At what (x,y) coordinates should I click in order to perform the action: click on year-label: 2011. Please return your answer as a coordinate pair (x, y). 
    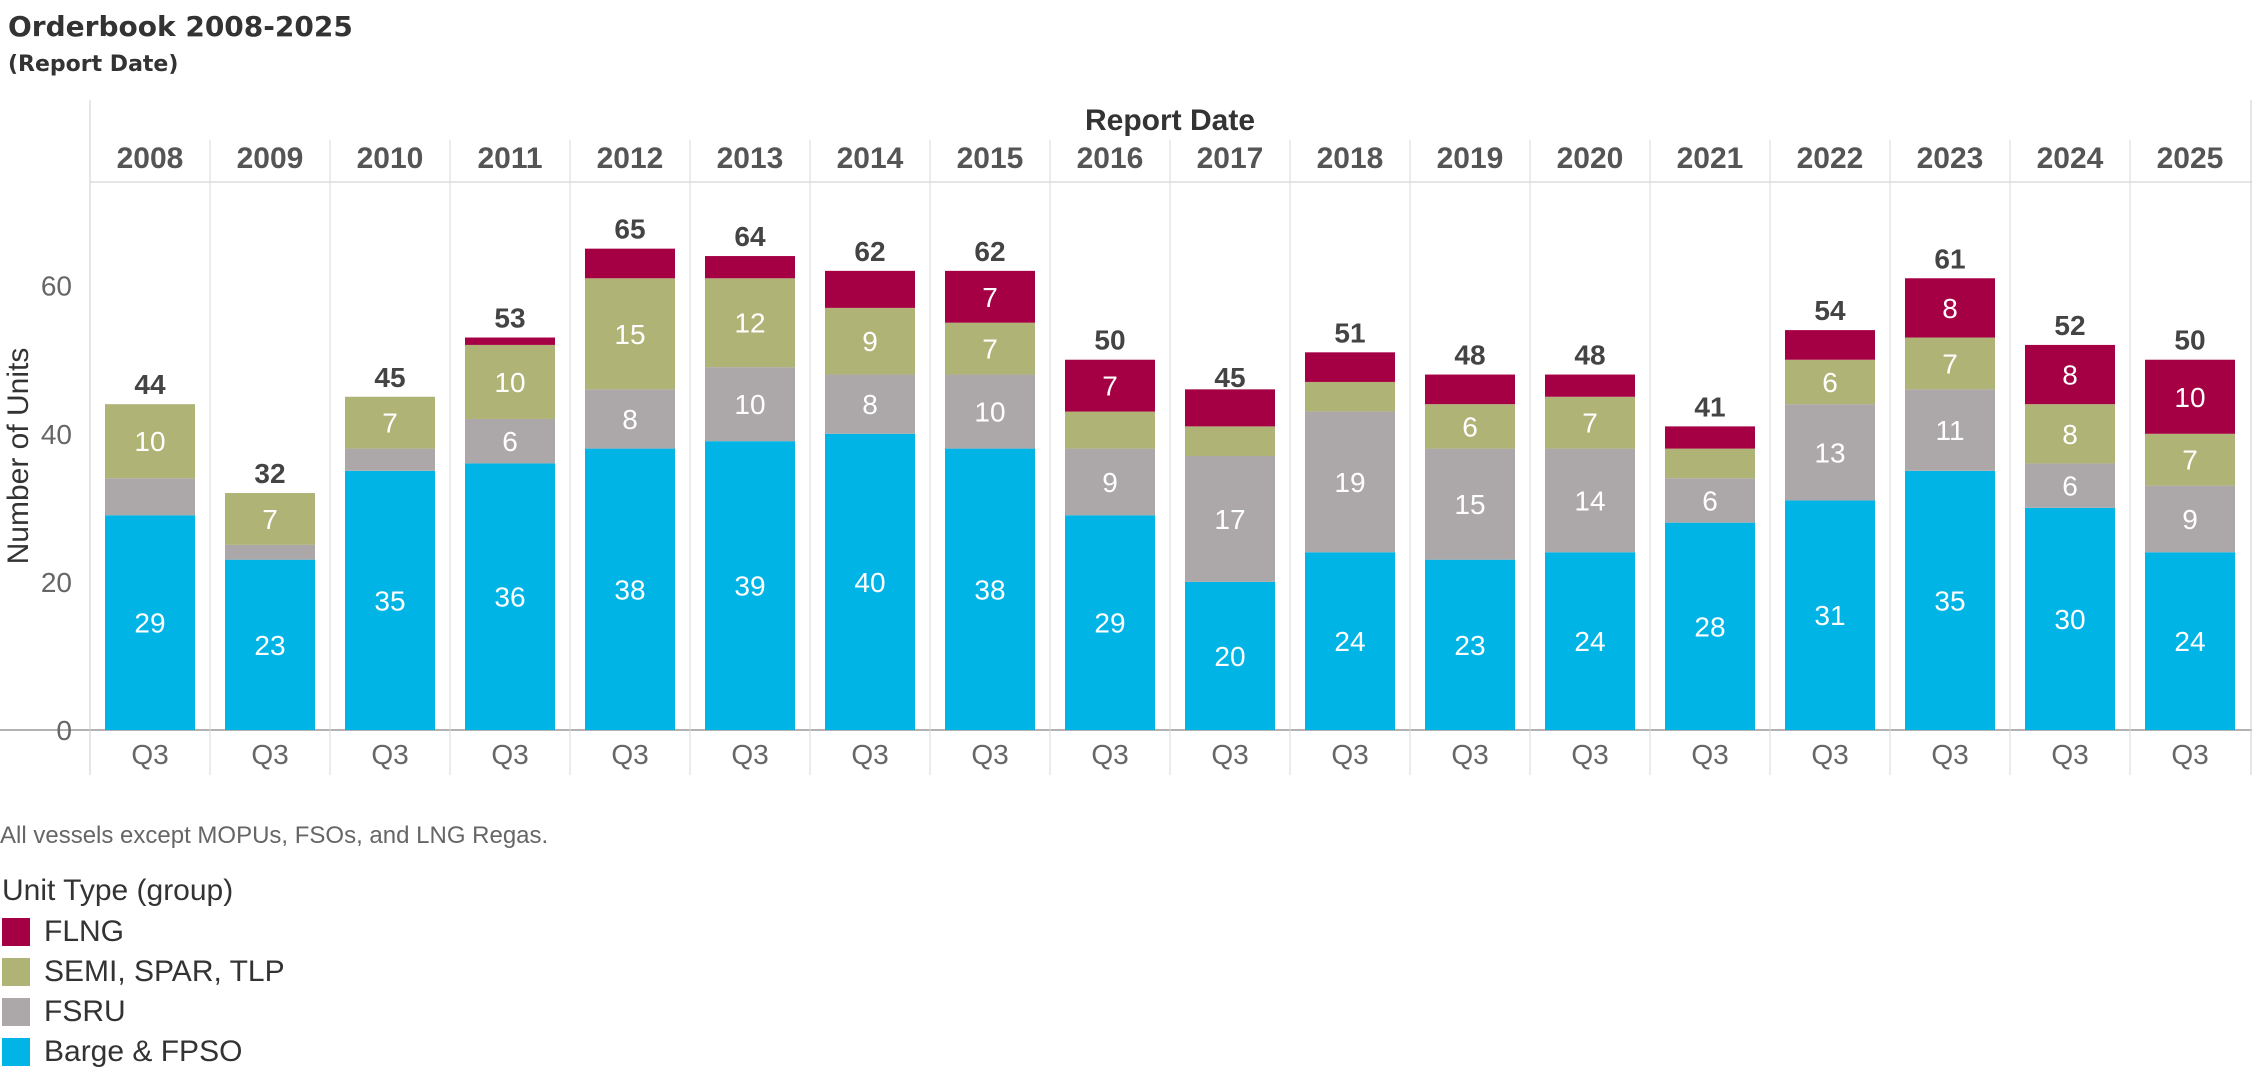
    Looking at the image, I should click on (509, 158).